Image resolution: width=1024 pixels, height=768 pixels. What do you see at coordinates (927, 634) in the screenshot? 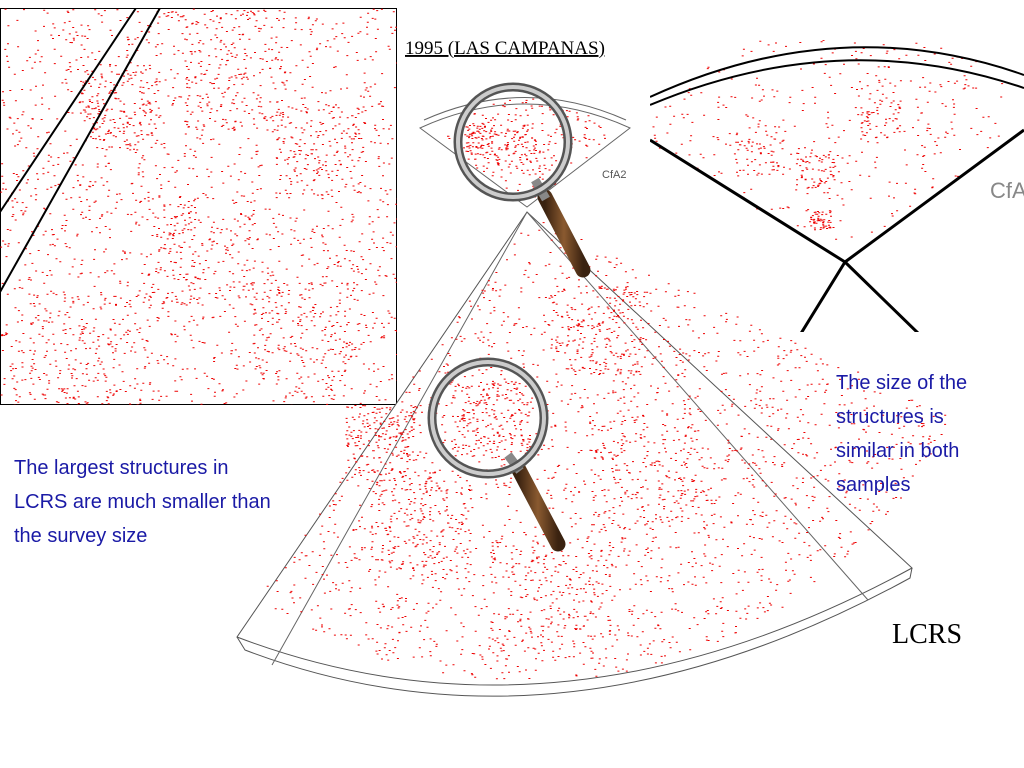
I see `lcrs-label: LCRS` at bounding box center [927, 634].